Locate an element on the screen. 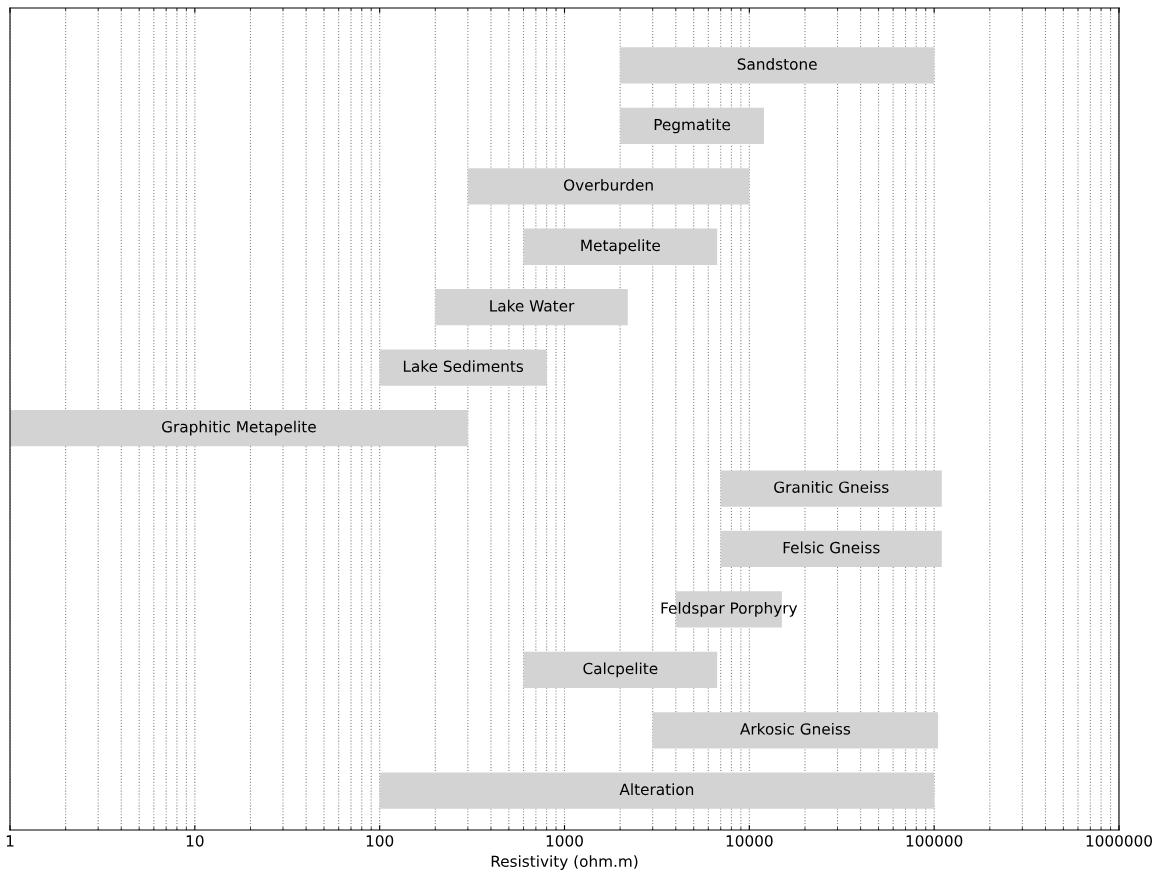 The height and width of the screenshot is (893, 1163). x-axis-title: Resistivity (ohm.m) is located at coordinates (564, 862).